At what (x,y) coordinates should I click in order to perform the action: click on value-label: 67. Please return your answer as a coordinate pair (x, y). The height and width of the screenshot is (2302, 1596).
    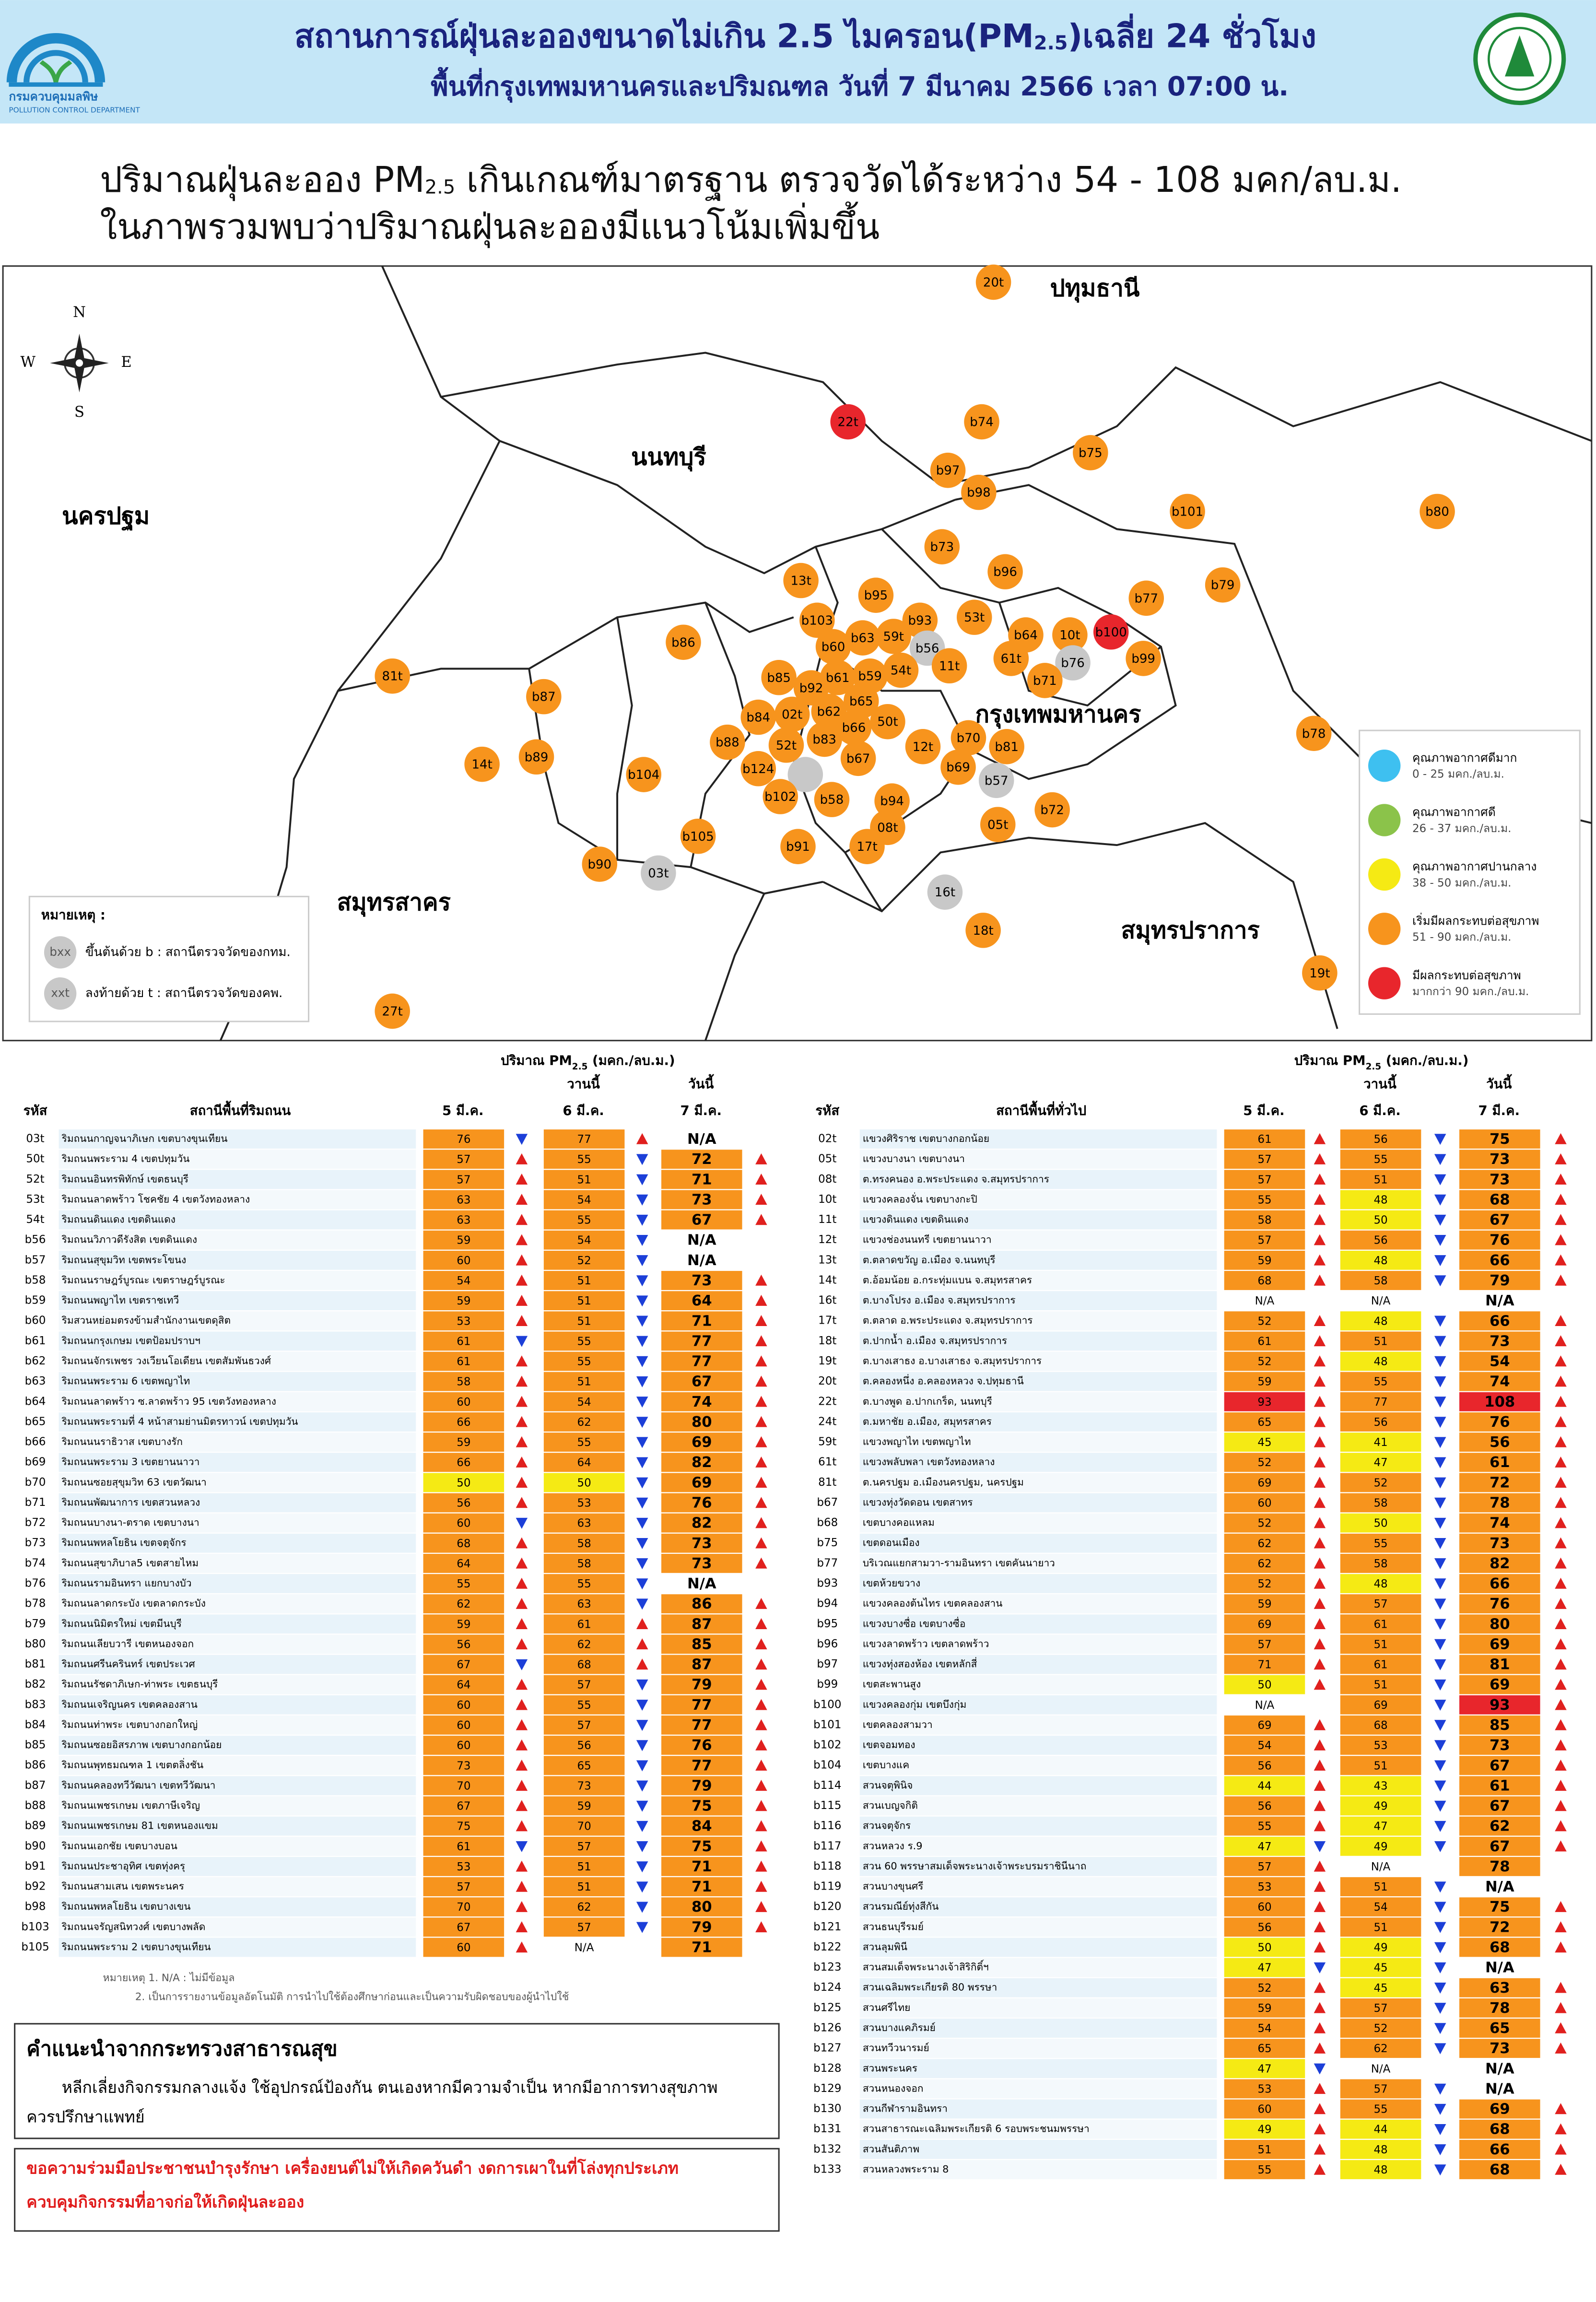
    Looking at the image, I should click on (702, 1220).